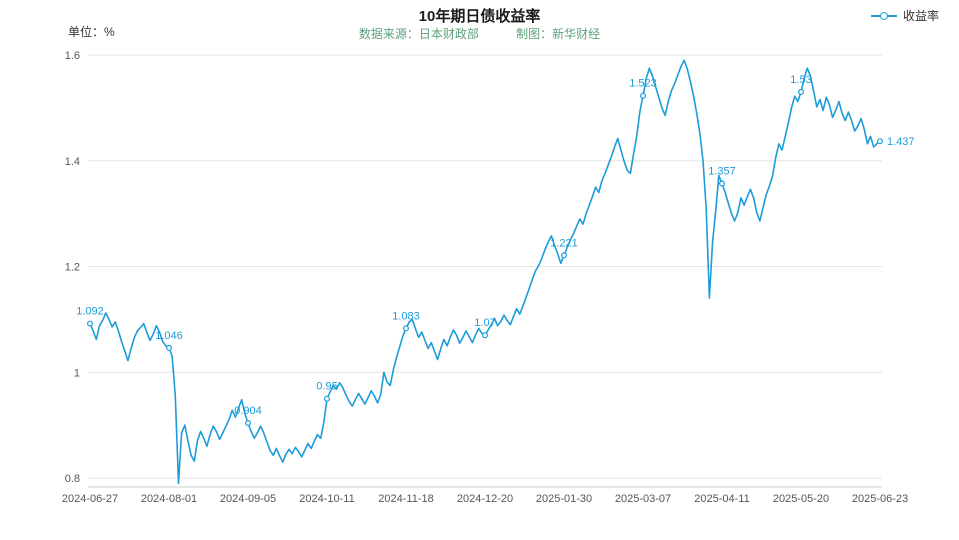 The image size is (959, 540). Describe the element at coordinates (72, 162) in the screenshot. I see `y-tick-label: 1.4` at that location.